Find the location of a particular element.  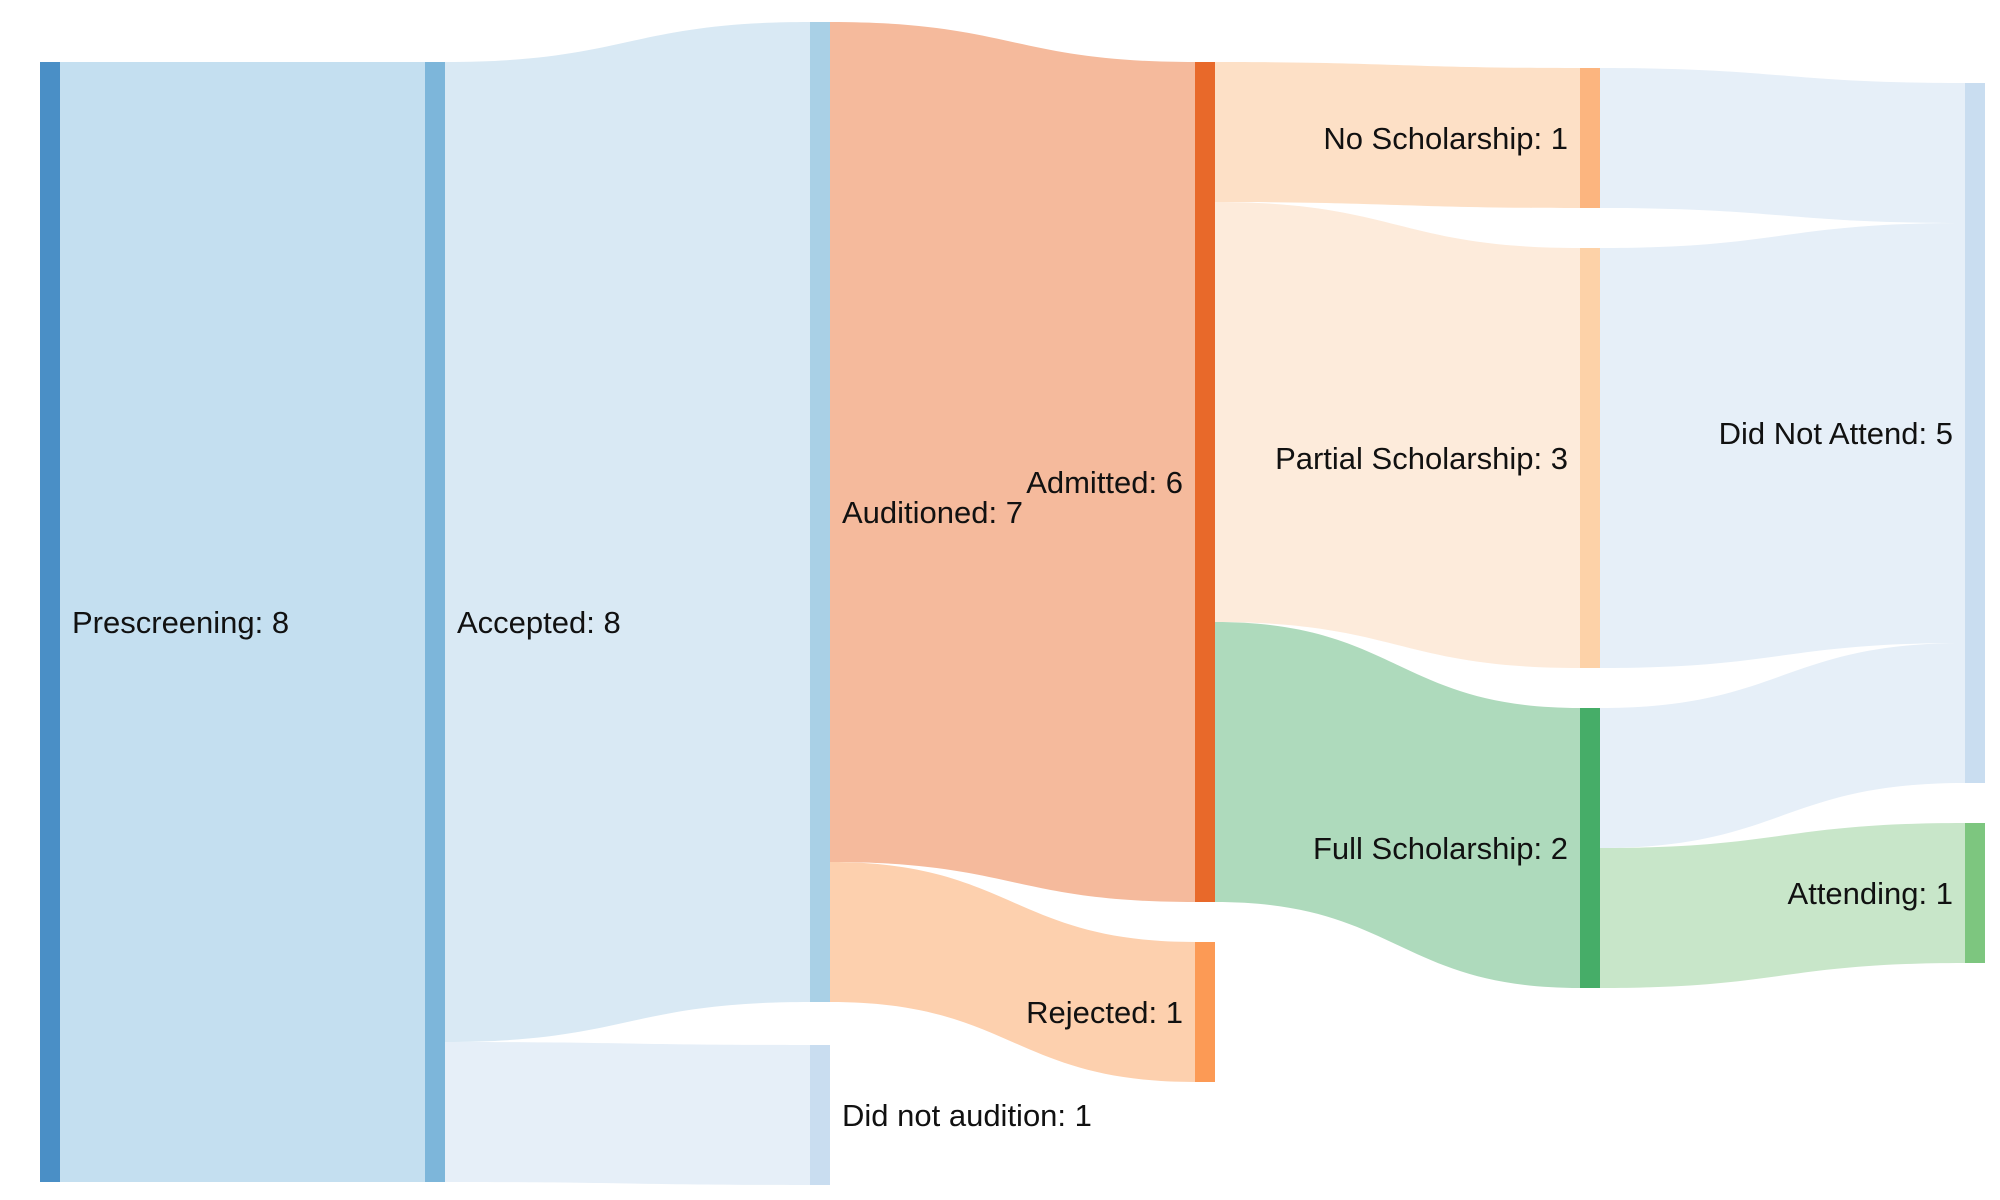

link-partial_scholarship-to-did_not_attend is located at coordinates (1782, 445).